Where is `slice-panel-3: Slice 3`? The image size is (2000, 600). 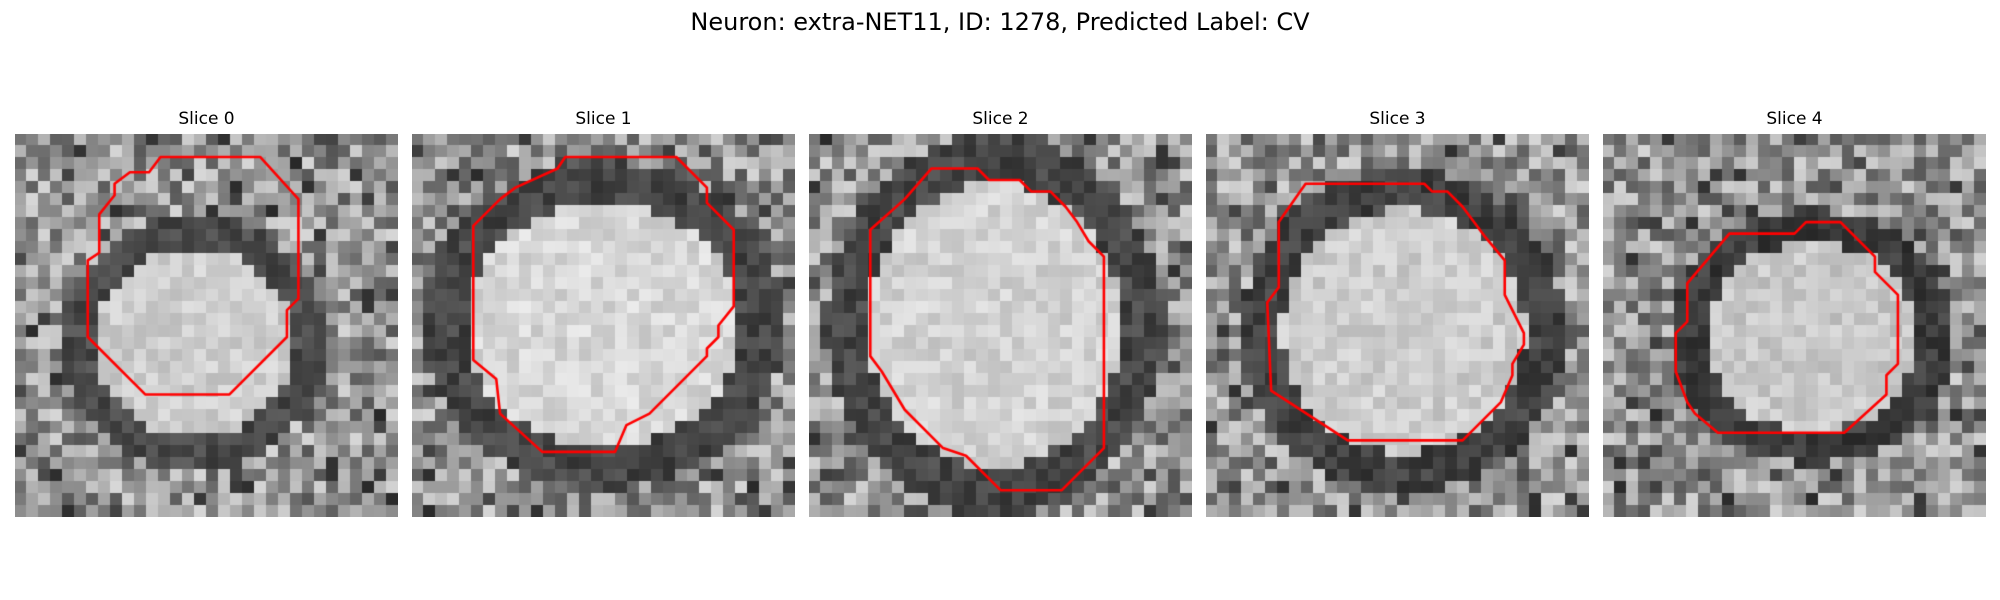
slice-panel-3: Slice 3 is located at coordinates (1397, 312).